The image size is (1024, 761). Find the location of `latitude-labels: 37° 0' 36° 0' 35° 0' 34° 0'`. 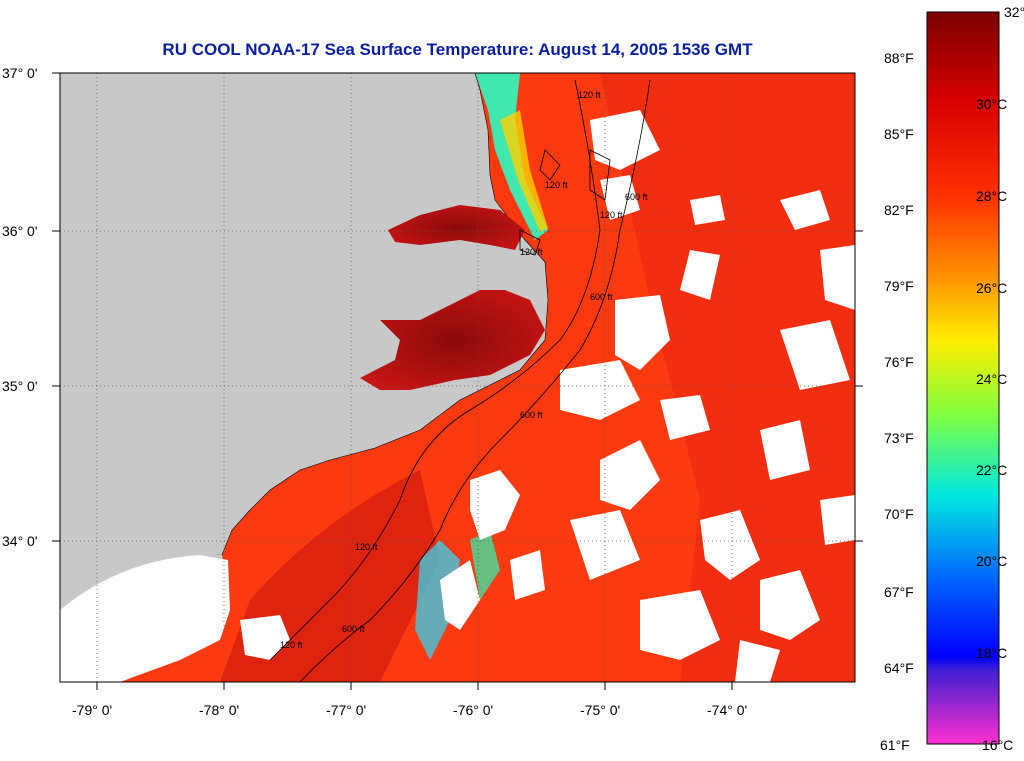

latitude-labels: 37° 0' 36° 0' 35° 0' 34° 0' is located at coordinates (20, 307).